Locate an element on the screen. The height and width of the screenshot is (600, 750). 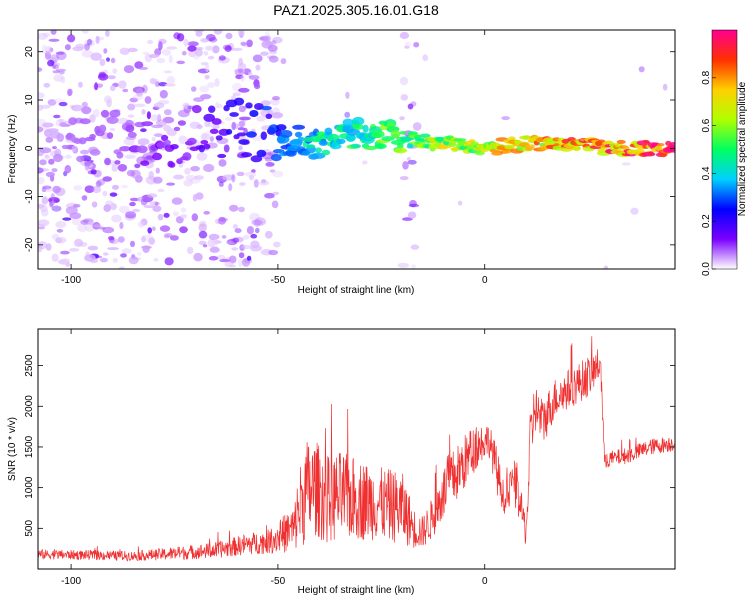
spectrogram-y-label: Frequency (Hz) is located at coordinates (12, 149).